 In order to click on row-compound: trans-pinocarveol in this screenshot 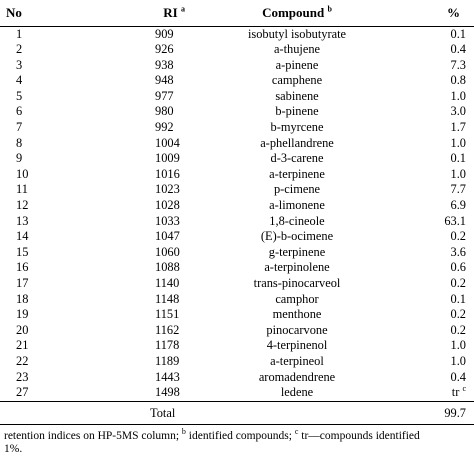, I will do `click(297, 283)`.